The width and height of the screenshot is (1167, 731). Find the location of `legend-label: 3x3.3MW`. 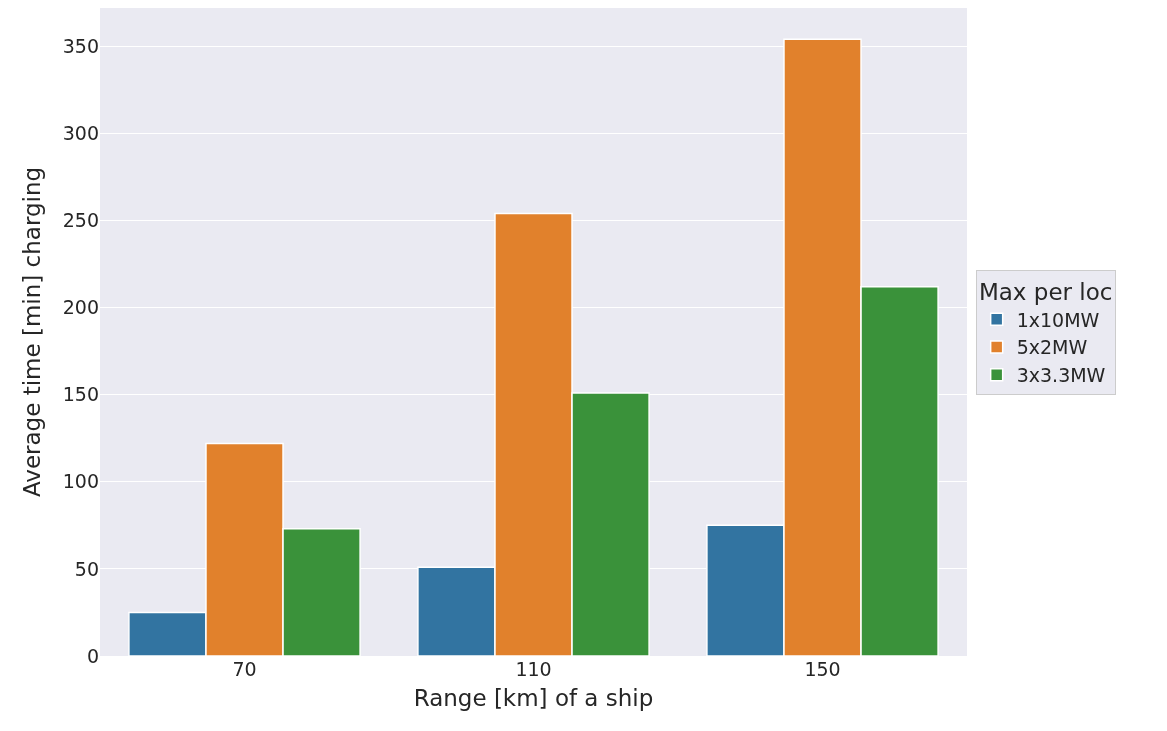

legend-label: 3x3.3MW is located at coordinates (1061, 375).